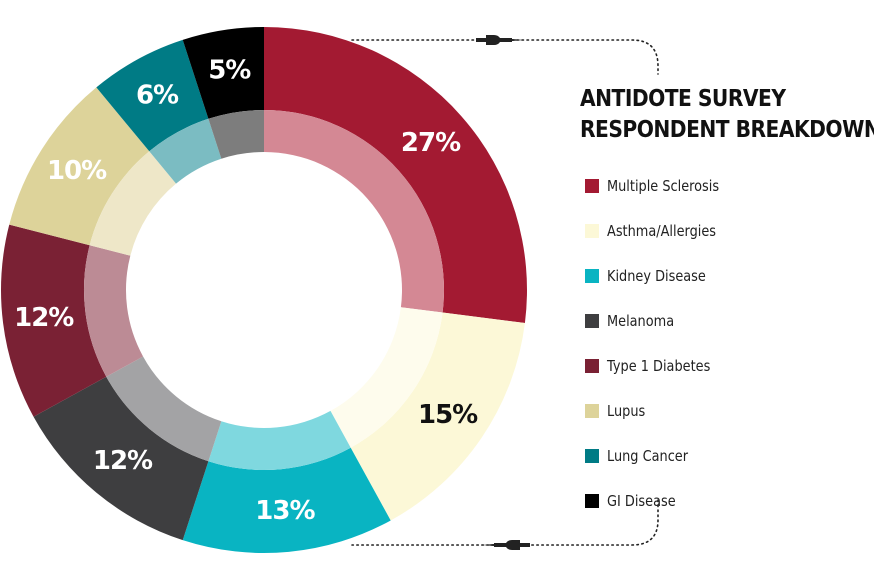  I want to click on legend-label: Multiple Sclerosis, so click(663, 185).